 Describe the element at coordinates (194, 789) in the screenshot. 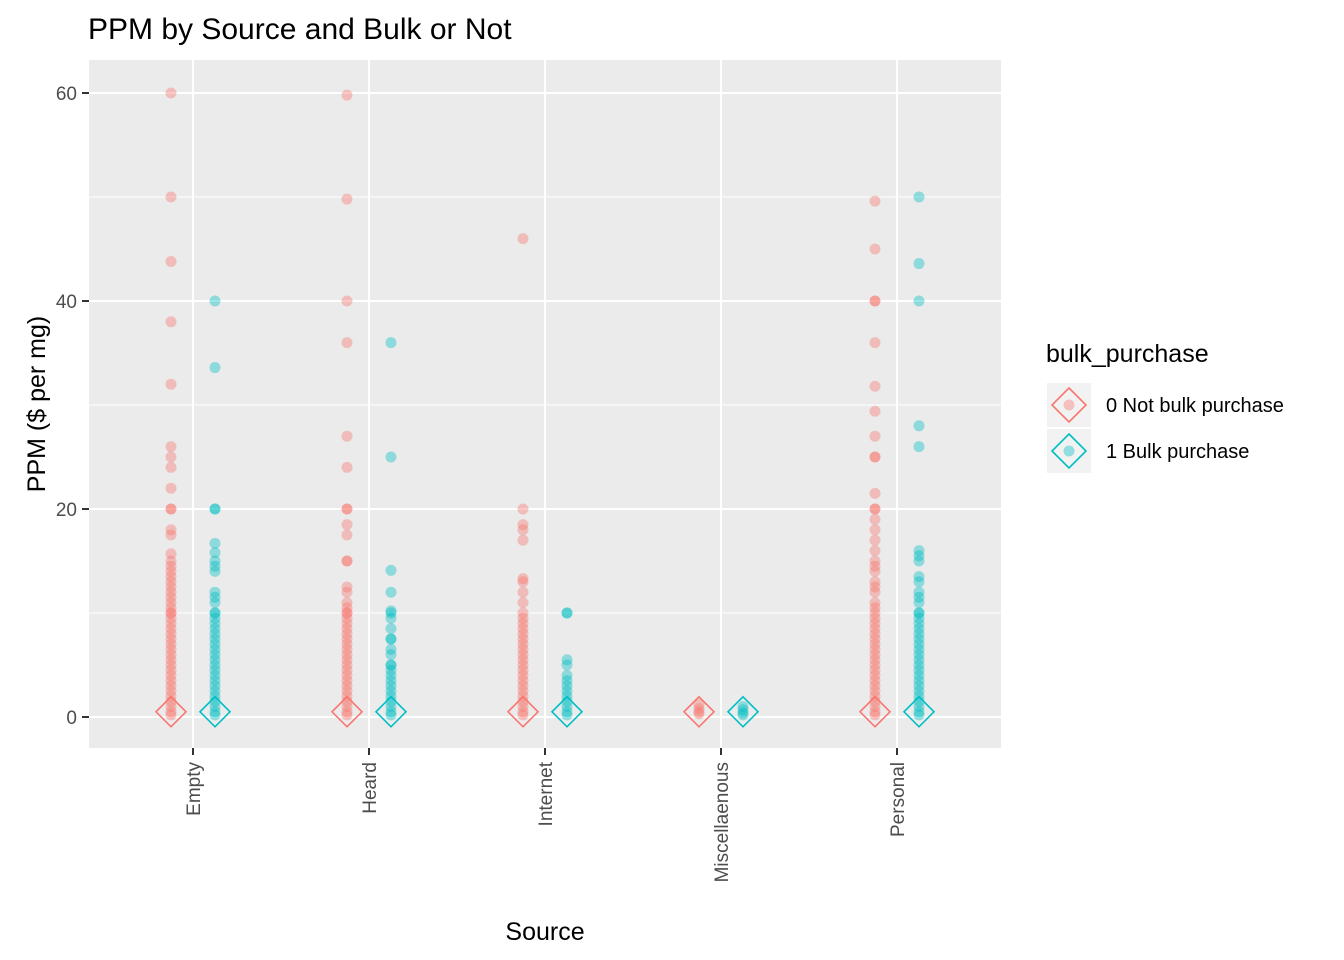

I see `x-tick-label: Empty` at that location.